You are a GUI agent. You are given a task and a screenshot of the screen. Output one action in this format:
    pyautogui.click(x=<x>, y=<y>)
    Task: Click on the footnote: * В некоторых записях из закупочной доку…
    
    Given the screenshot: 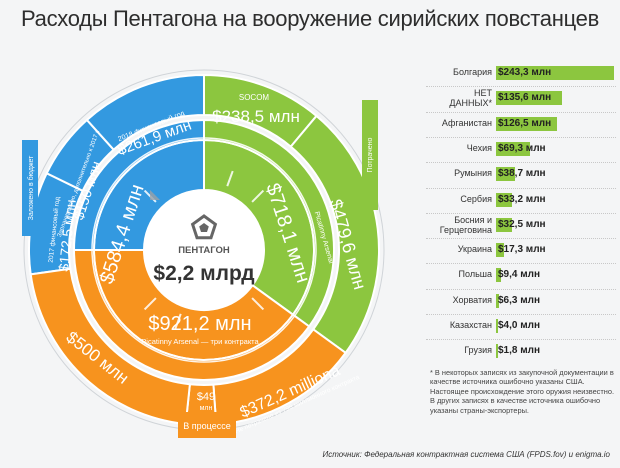 What is the action you would take?
    pyautogui.click(x=522, y=391)
    